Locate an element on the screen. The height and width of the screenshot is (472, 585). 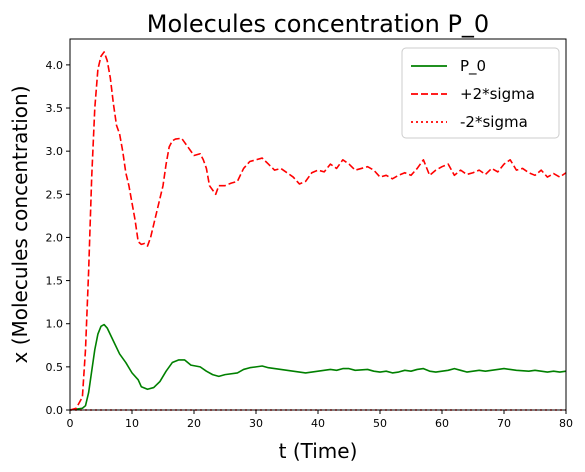
y-tick-label: 1.5 is located at coordinates (55, 281).